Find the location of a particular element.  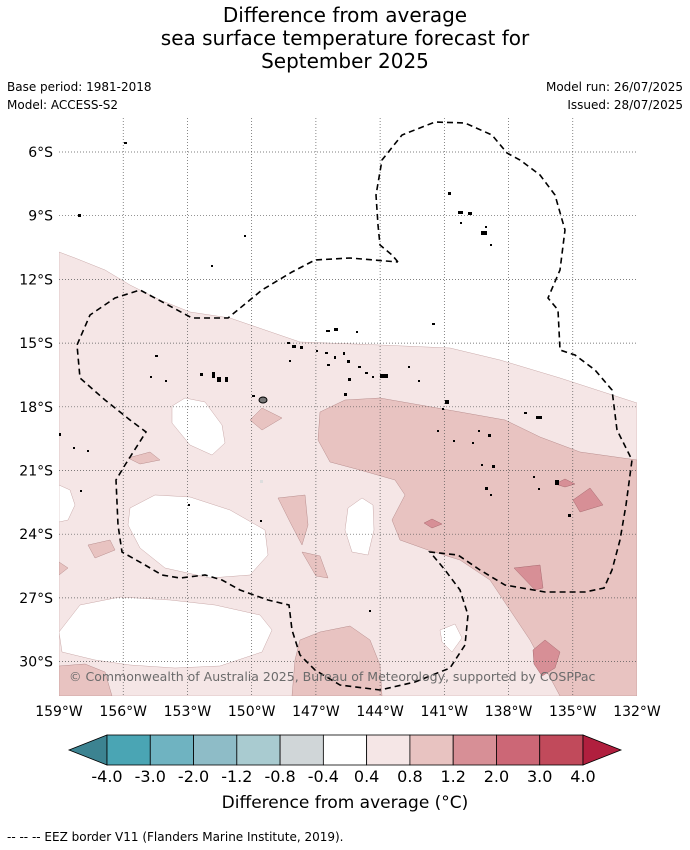

lon-tick-label: 150°W is located at coordinates (252, 712).